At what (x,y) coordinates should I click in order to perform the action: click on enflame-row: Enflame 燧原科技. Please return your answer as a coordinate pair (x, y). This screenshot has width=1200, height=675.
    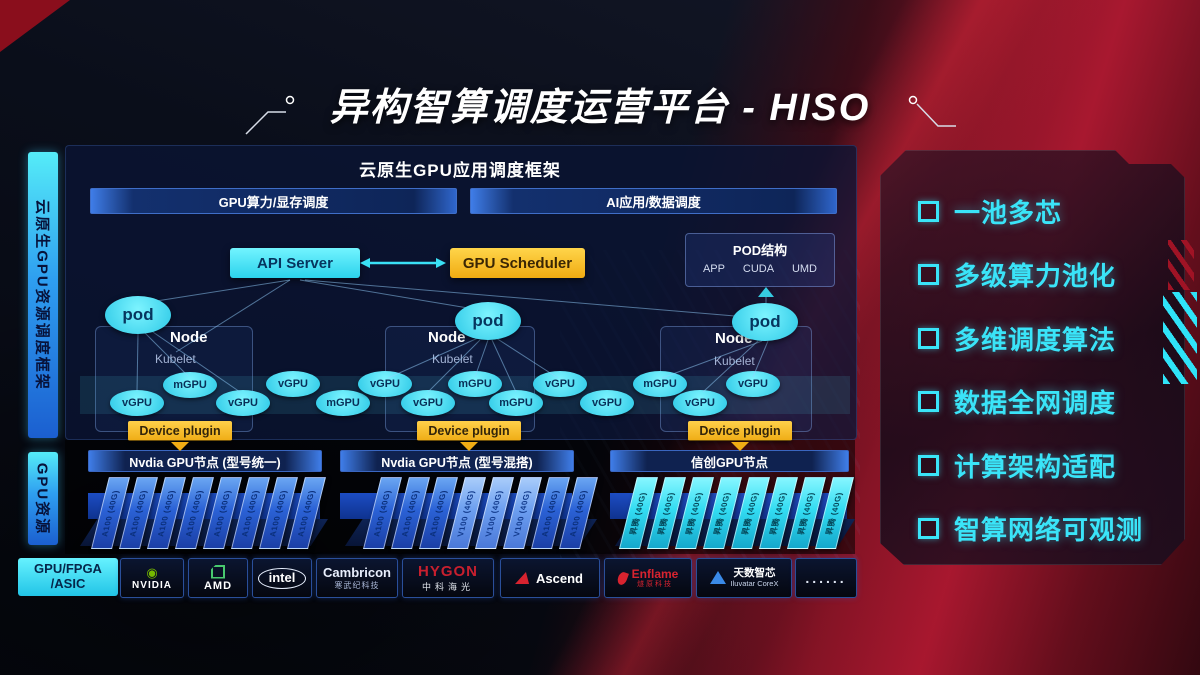
    Looking at the image, I should click on (647, 577).